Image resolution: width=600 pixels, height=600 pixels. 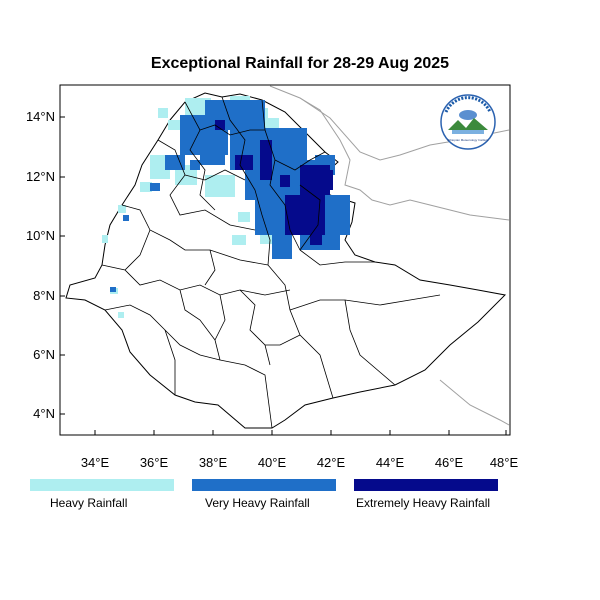 What do you see at coordinates (390, 462) in the screenshot?
I see `lon-tick-44: 44°E` at bounding box center [390, 462].